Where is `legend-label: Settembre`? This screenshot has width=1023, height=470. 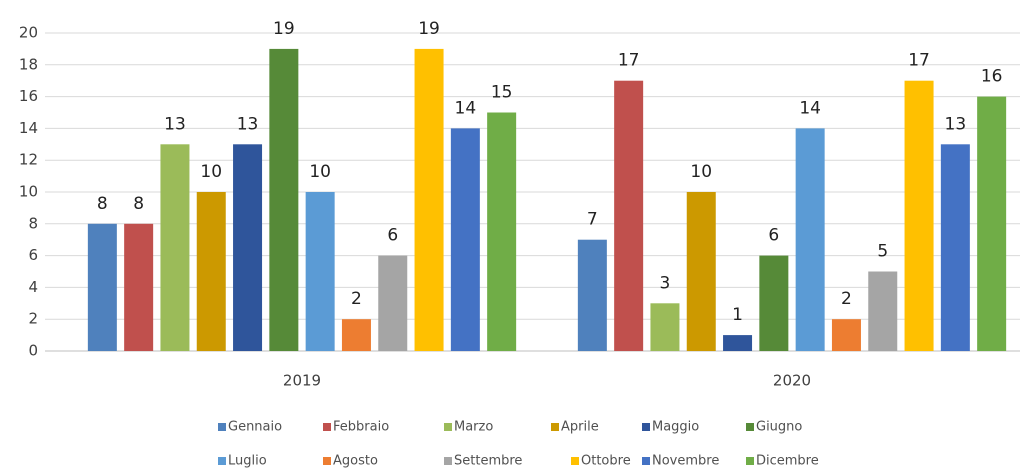
legend-label: Settembre is located at coordinates (488, 461).